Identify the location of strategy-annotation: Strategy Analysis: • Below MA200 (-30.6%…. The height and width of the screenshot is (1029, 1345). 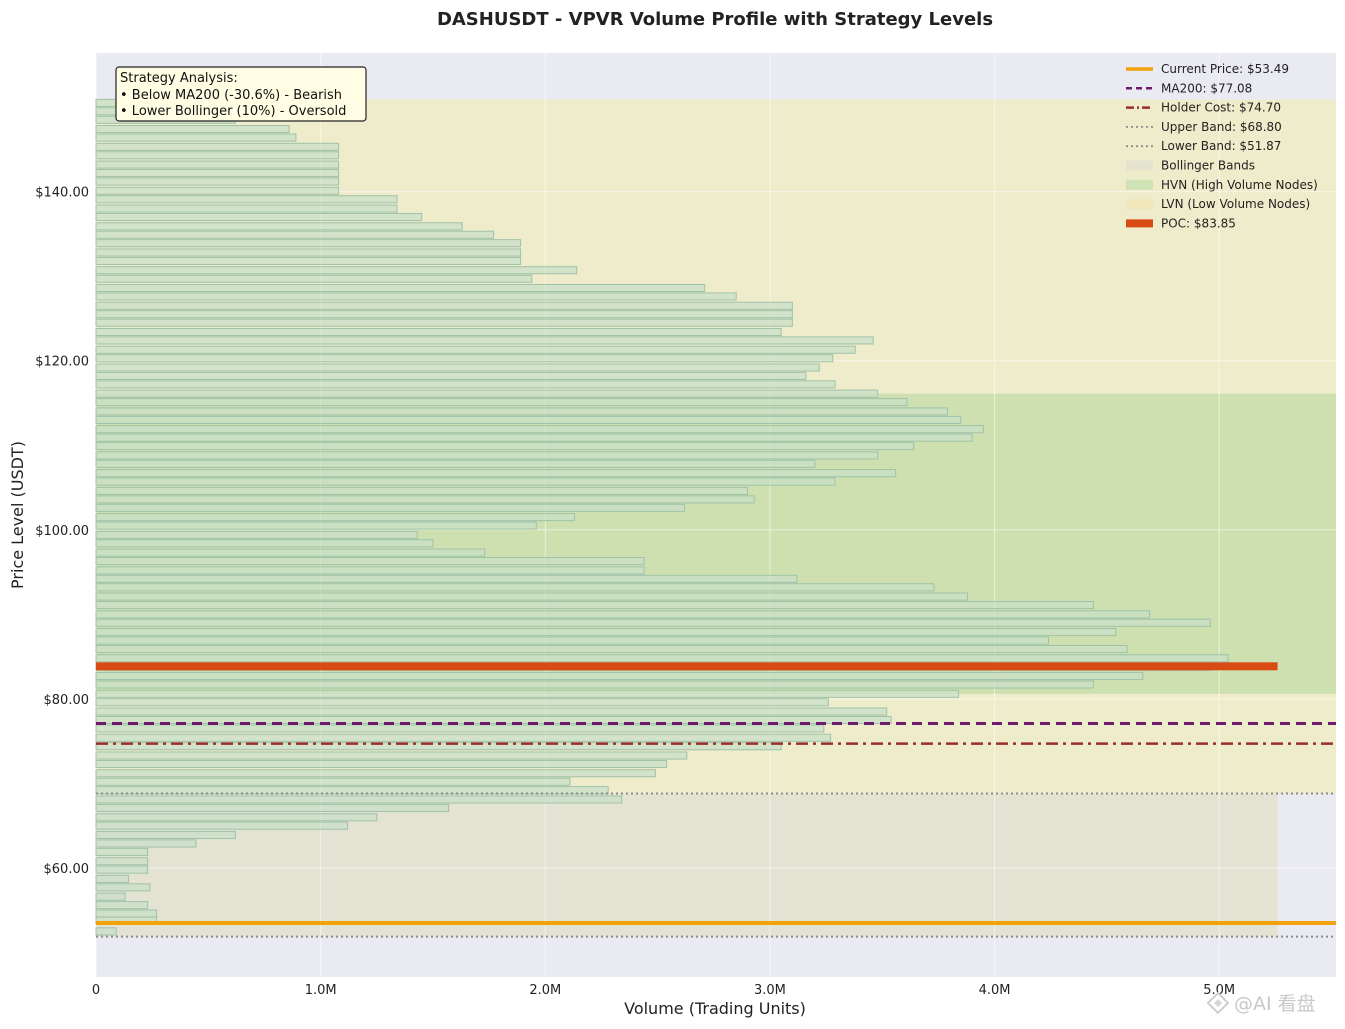
(241, 94).